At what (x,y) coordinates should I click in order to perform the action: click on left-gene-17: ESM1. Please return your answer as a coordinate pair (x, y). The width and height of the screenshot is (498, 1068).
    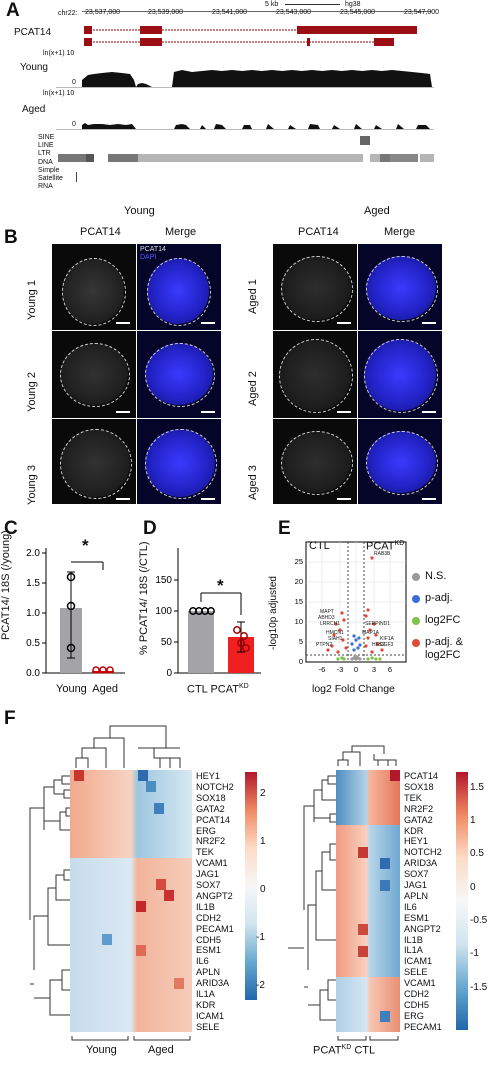
    Looking at the image, I should click on (209, 950).